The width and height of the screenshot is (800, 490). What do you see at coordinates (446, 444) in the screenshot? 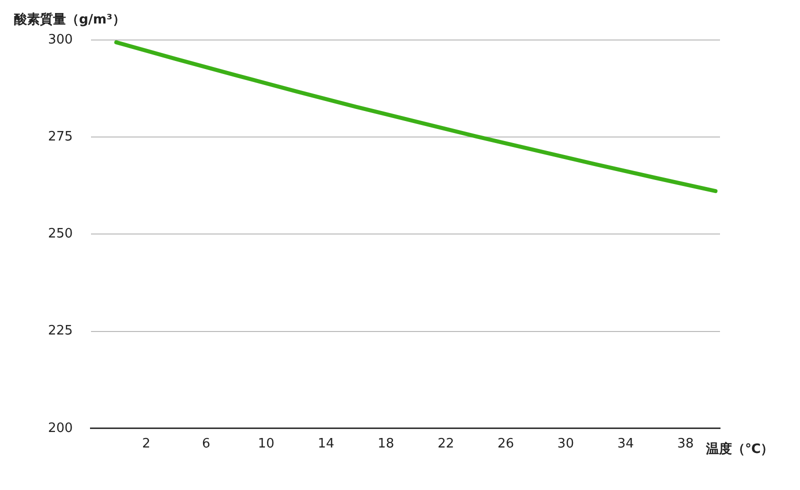
I see `x-tick-label: 22` at bounding box center [446, 444].